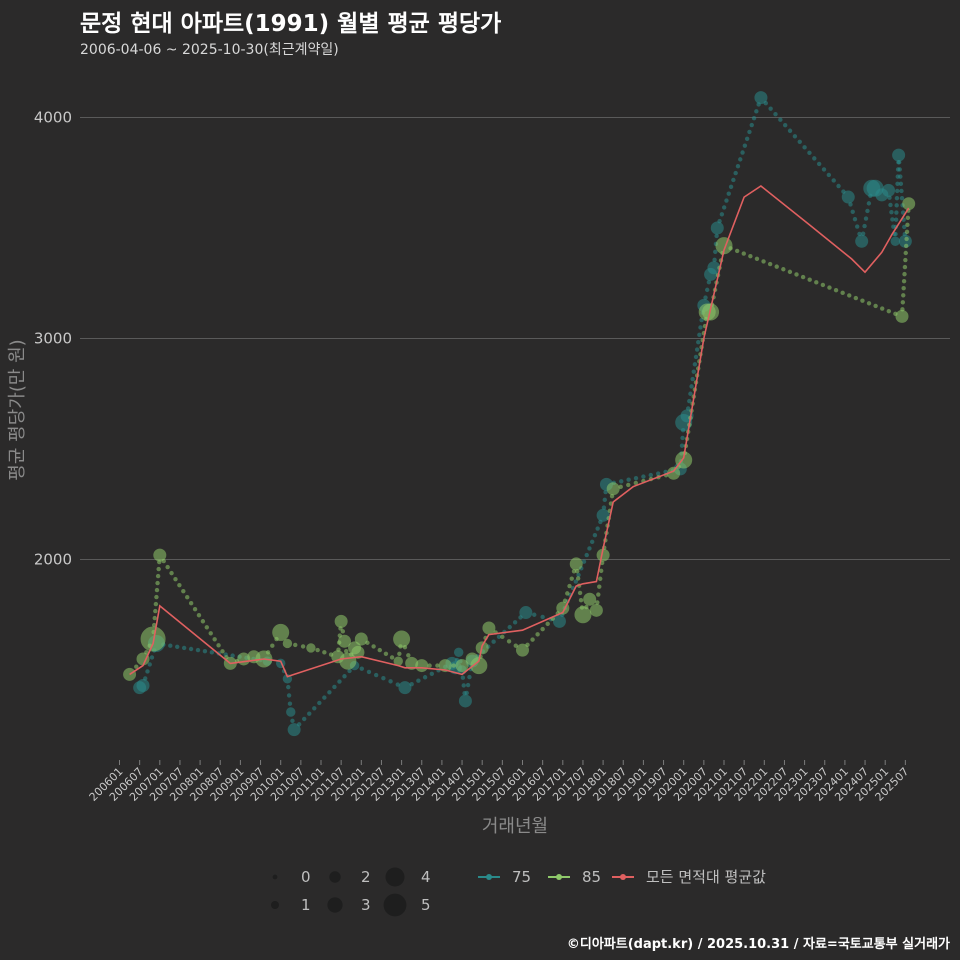 This screenshot has width=960, height=960. Describe the element at coordinates (518, 892) in the screenshot. I see `legend: 0 1 2 3 4 5 75 85 모든 면적대 평균값` at that location.